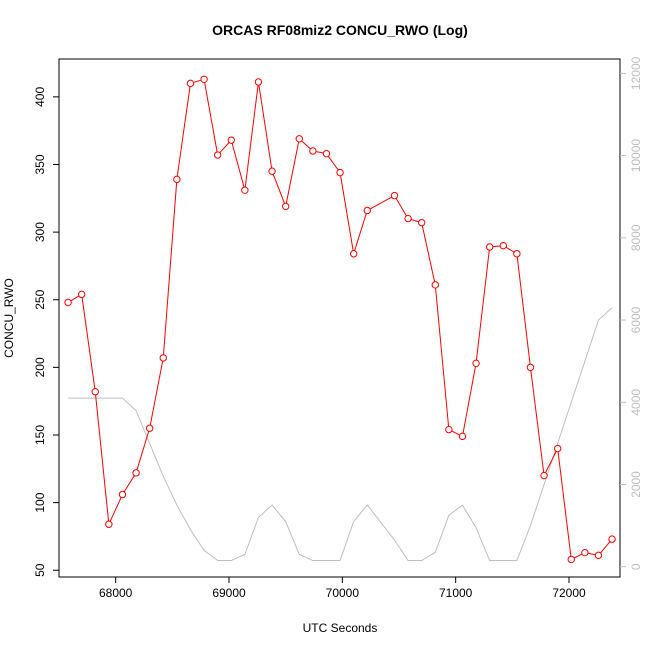  What do you see at coordinates (9, 318) in the screenshot?
I see `y-axis-label: CONCU_RWO` at bounding box center [9, 318].